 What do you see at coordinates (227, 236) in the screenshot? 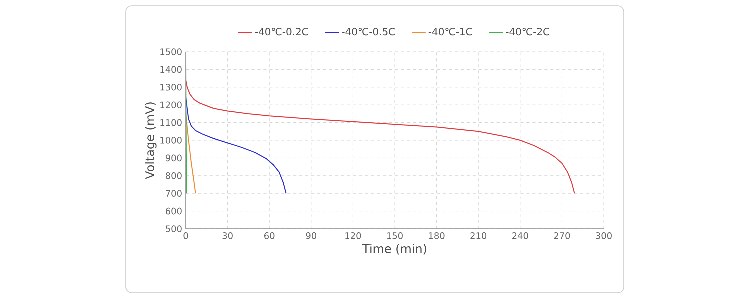
I see `x-tick-label: 30` at bounding box center [227, 236].